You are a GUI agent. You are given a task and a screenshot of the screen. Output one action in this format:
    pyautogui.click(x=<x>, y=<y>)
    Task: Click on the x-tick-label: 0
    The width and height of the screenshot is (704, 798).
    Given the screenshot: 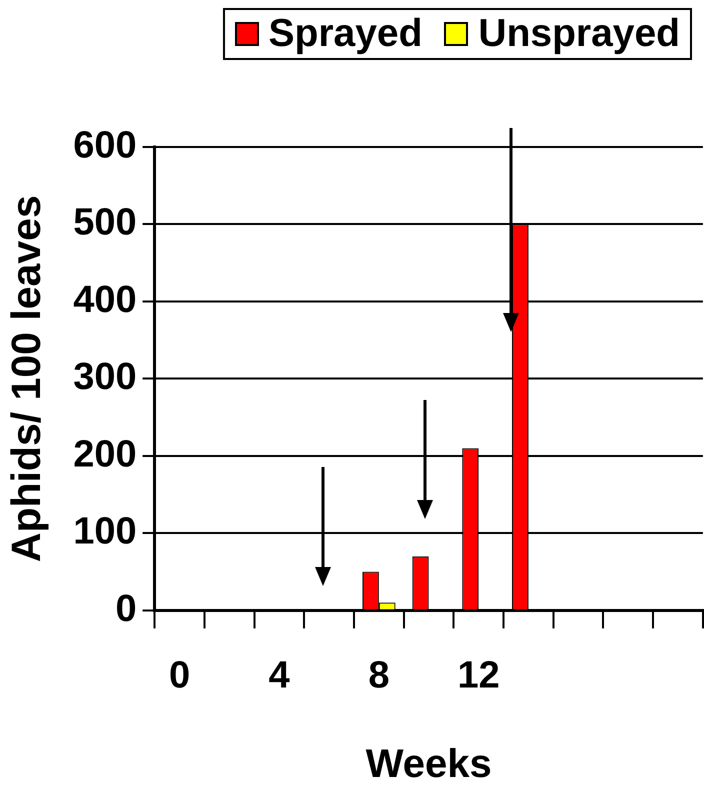 What is the action you would take?
    pyautogui.click(x=179, y=675)
    